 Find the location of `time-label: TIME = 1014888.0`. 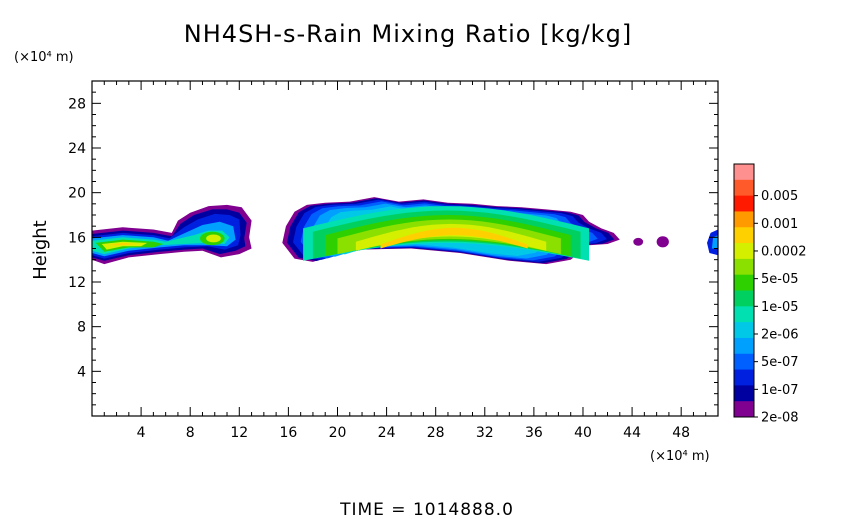

time-label: TIME = 1014888.0 is located at coordinates (426, 509).